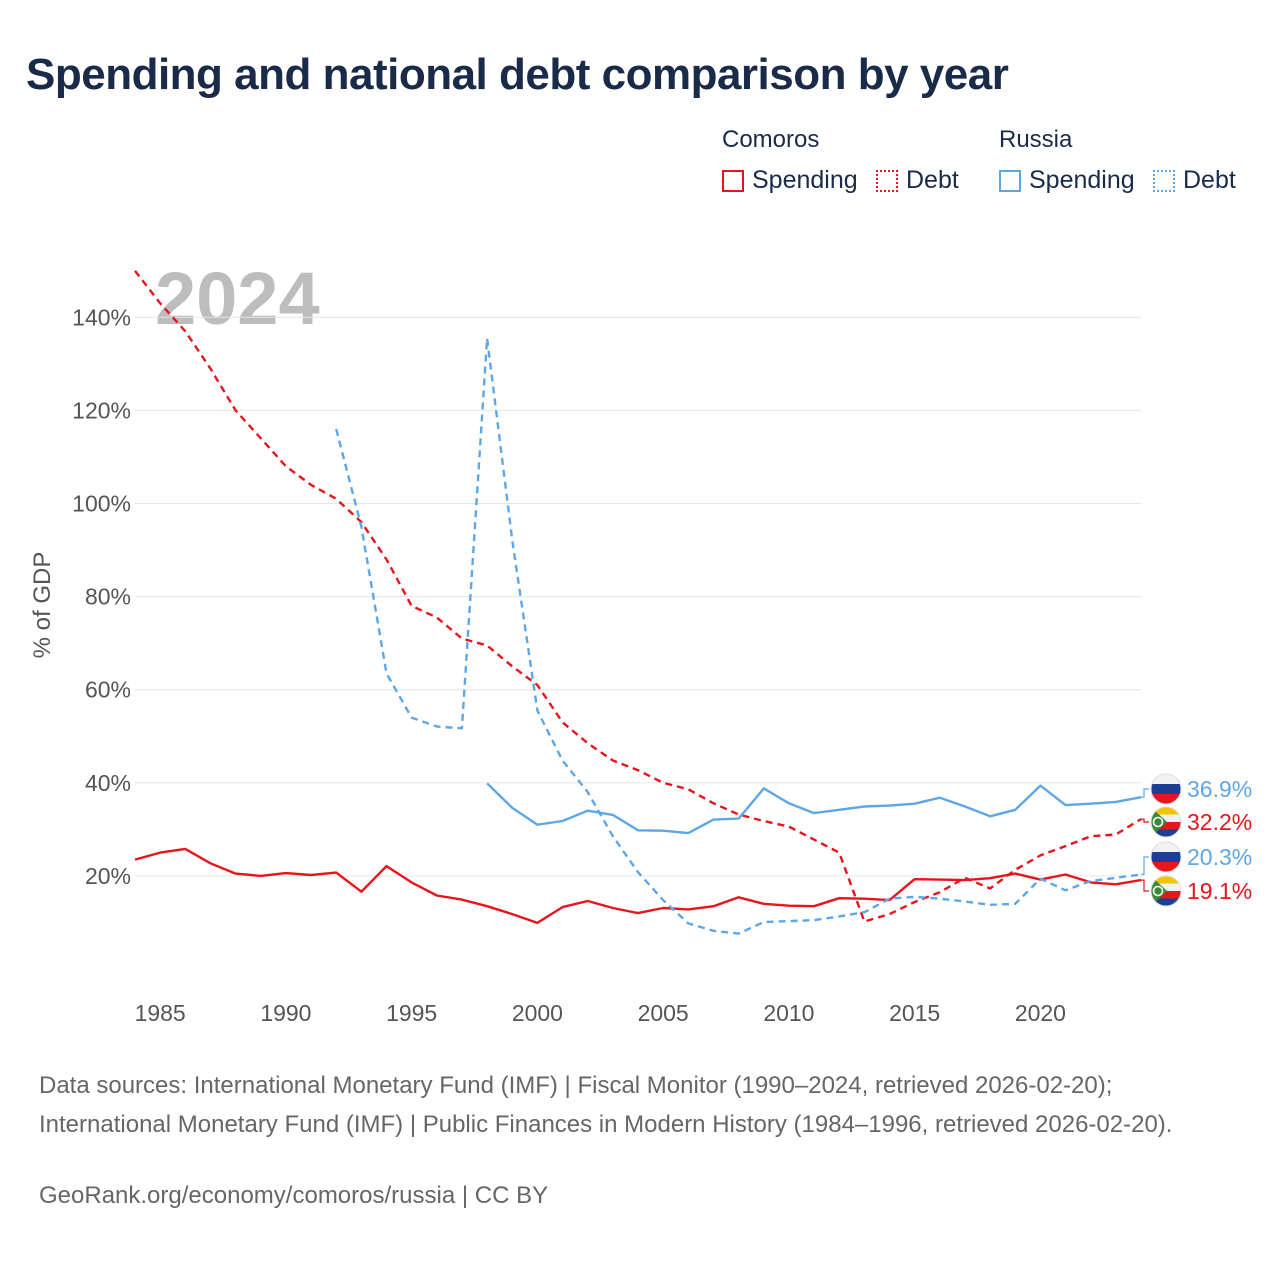 This screenshot has height=1280, width=1280. What do you see at coordinates (108, 690) in the screenshot?
I see `y-tick-label: 60%` at bounding box center [108, 690].